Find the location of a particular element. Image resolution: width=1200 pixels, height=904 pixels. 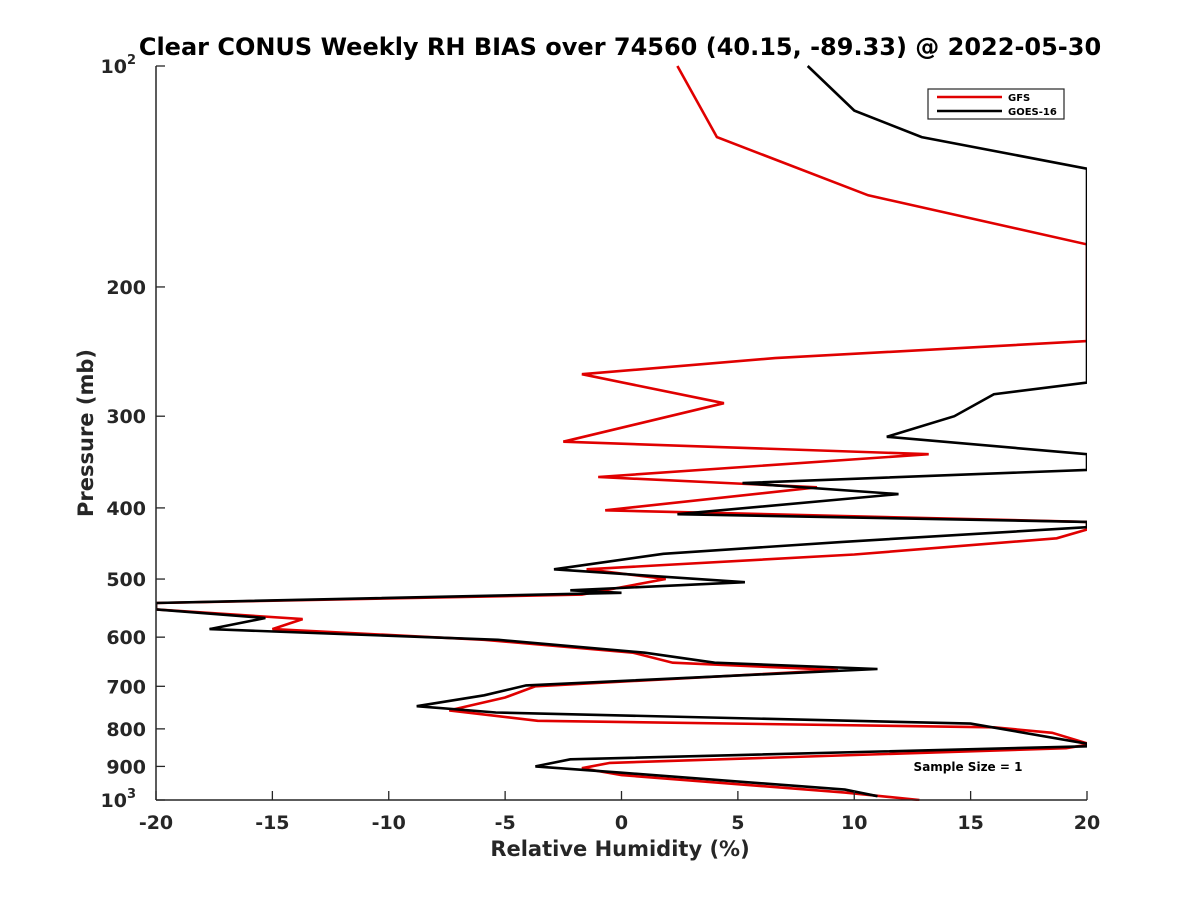

x-tick-label: 0 is located at coordinates (621, 823).